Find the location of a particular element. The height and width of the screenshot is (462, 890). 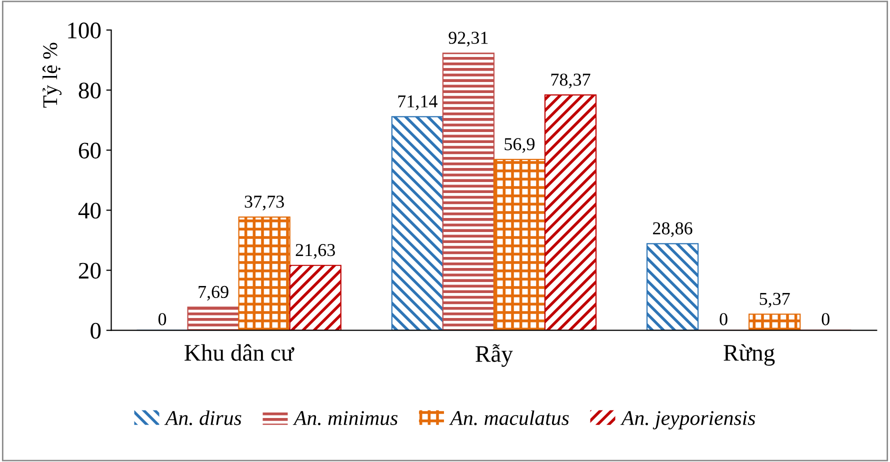

data-label: 92,31 is located at coordinates (468, 39).